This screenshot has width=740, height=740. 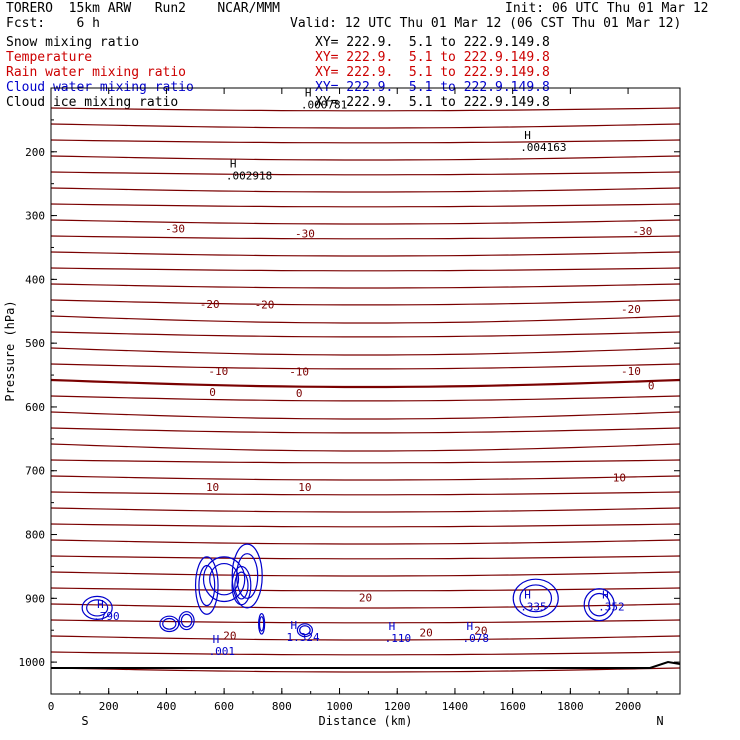 I want to click on legend-cloud-ice: Cloud ice mixing ratio, so click(x=92, y=102).